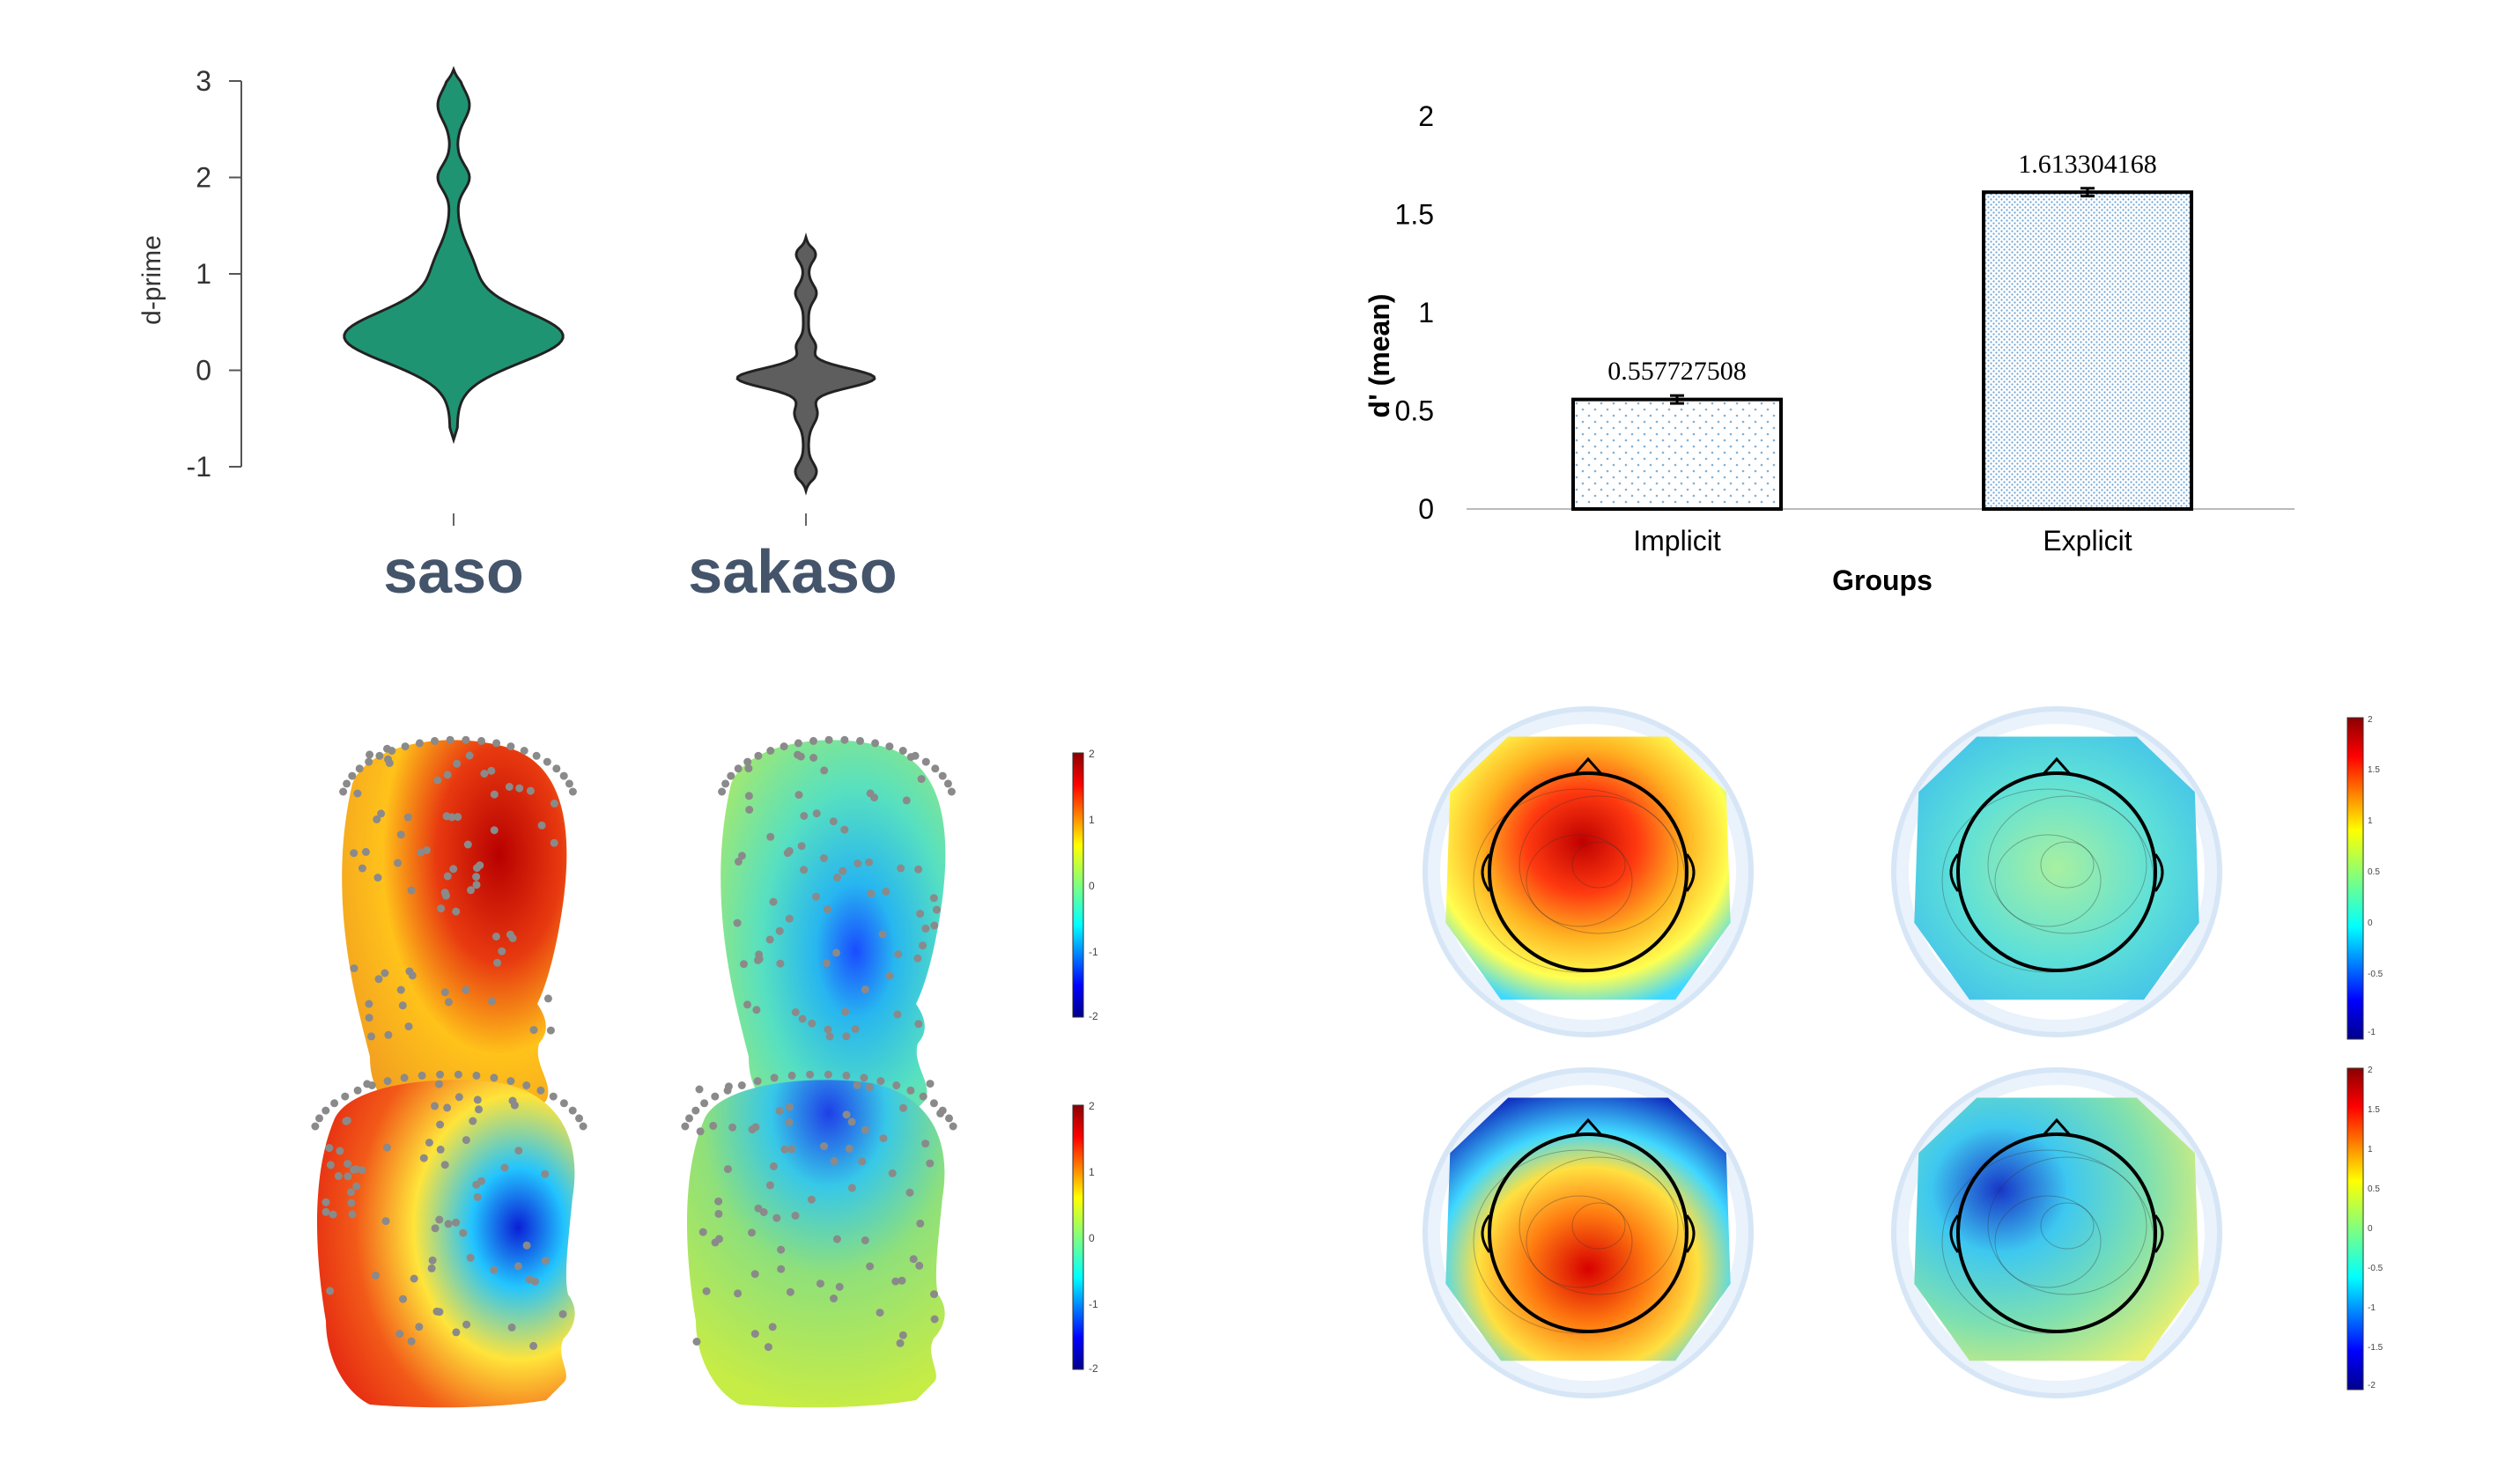 This screenshot has height=1468, width=2520. I want to click on bar-y-tick-label: 2, so click(1426, 116).